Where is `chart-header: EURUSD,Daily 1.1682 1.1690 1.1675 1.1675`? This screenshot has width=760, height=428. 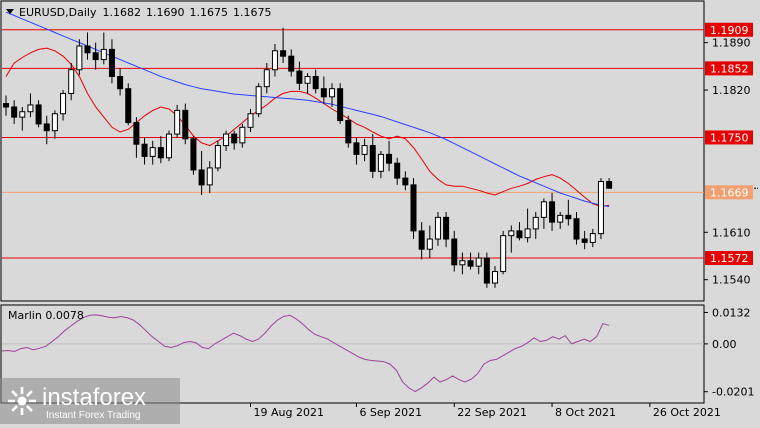 chart-header: EURUSD,Daily 1.1682 1.1690 1.1675 1.1675 is located at coordinates (139, 12).